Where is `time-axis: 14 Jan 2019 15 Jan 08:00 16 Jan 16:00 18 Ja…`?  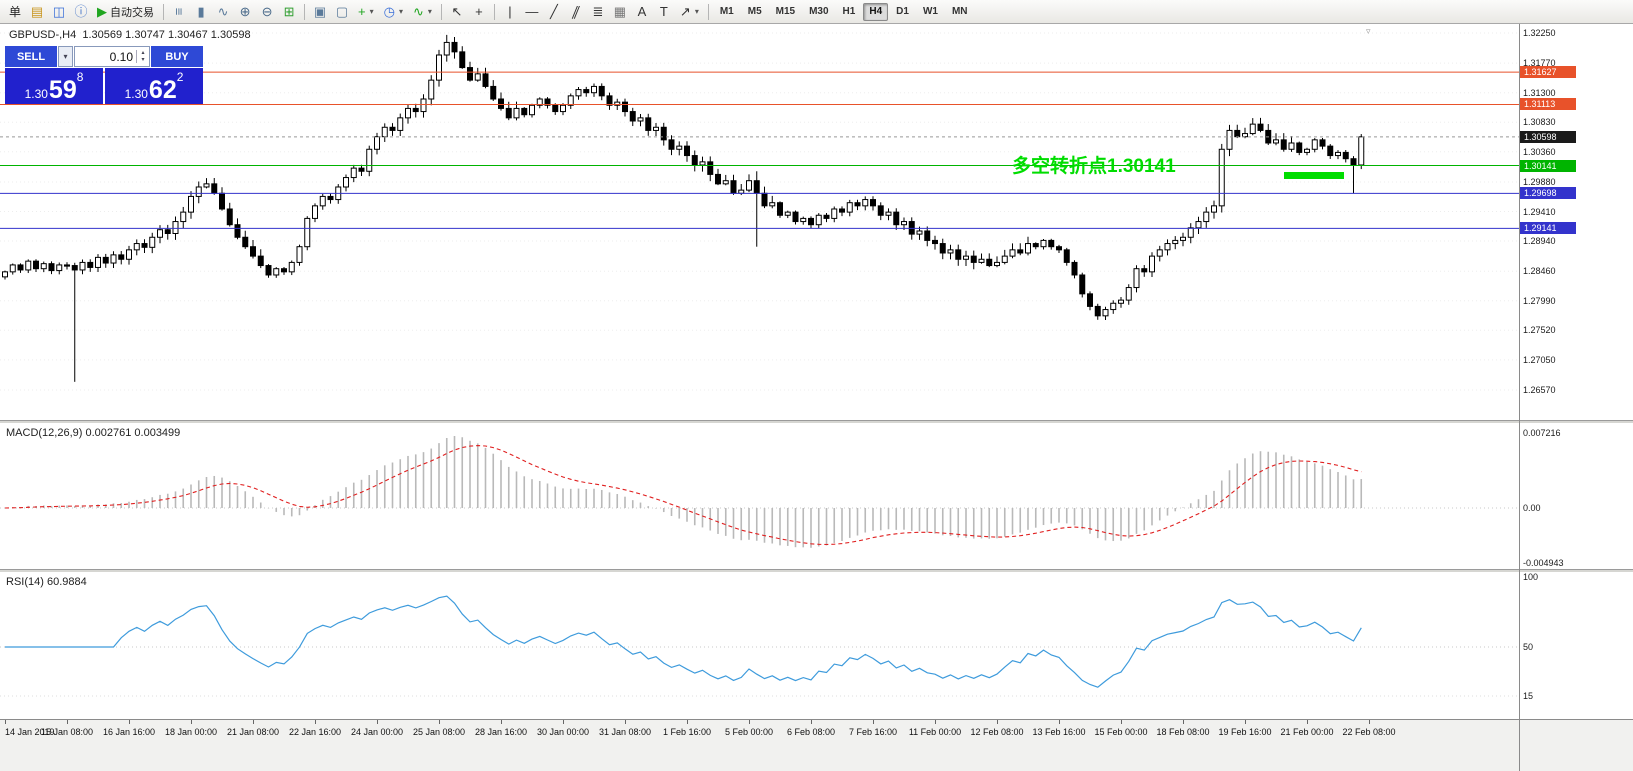 time-axis: 14 Jan 2019 15 Jan 08:00 16 Jan 16:00 18 Ja… is located at coordinates (816, 745).